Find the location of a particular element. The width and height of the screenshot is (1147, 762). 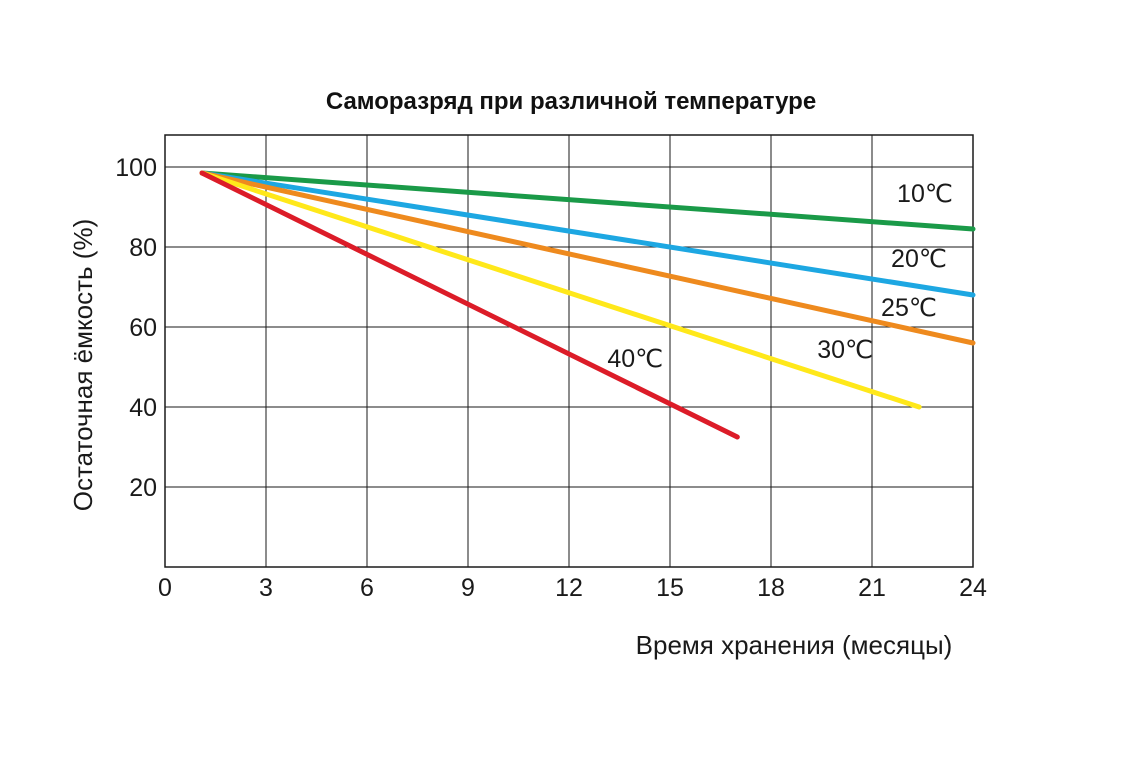

x-tick-label: 15 is located at coordinates (670, 588).